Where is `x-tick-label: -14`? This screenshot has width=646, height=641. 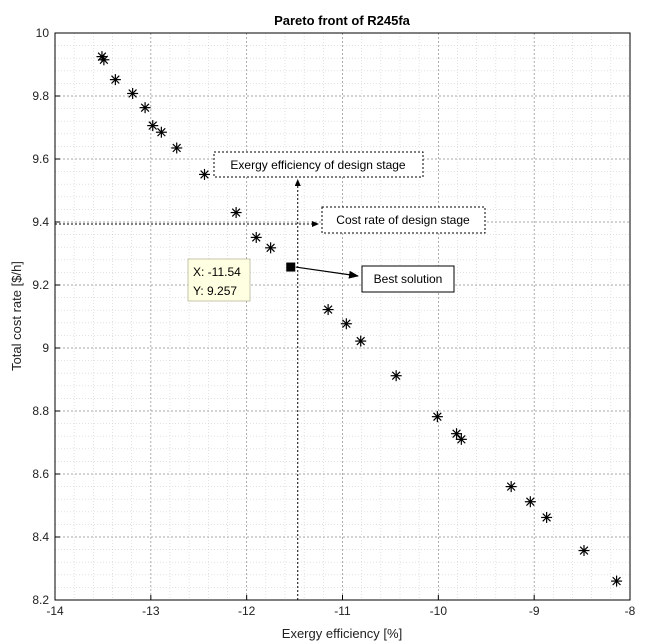 x-tick-label: -14 is located at coordinates (55, 611).